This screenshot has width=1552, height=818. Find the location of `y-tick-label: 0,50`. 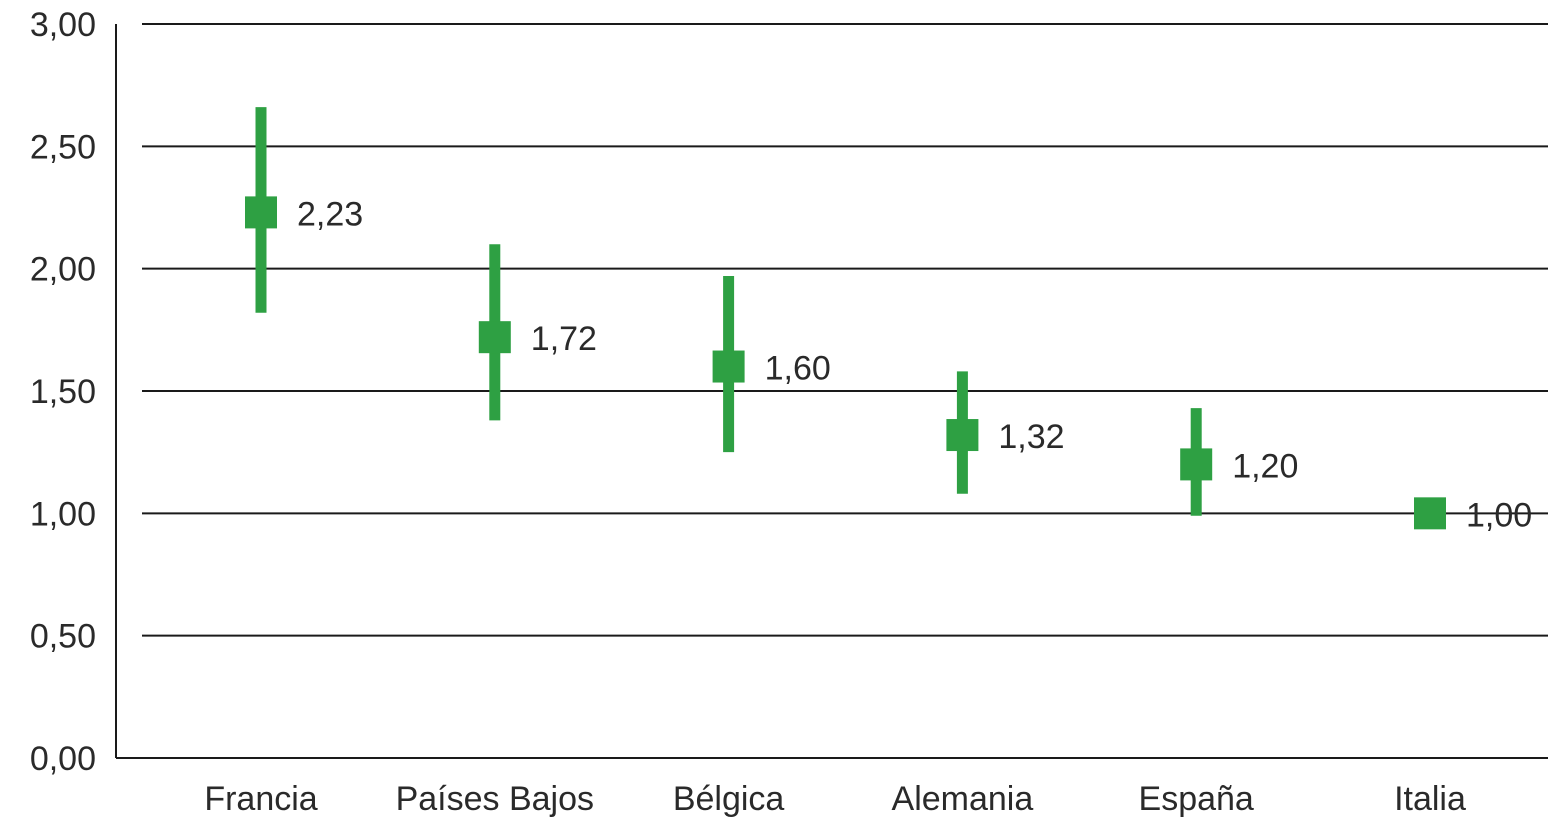

y-tick-label: 0,50 is located at coordinates (63, 637).